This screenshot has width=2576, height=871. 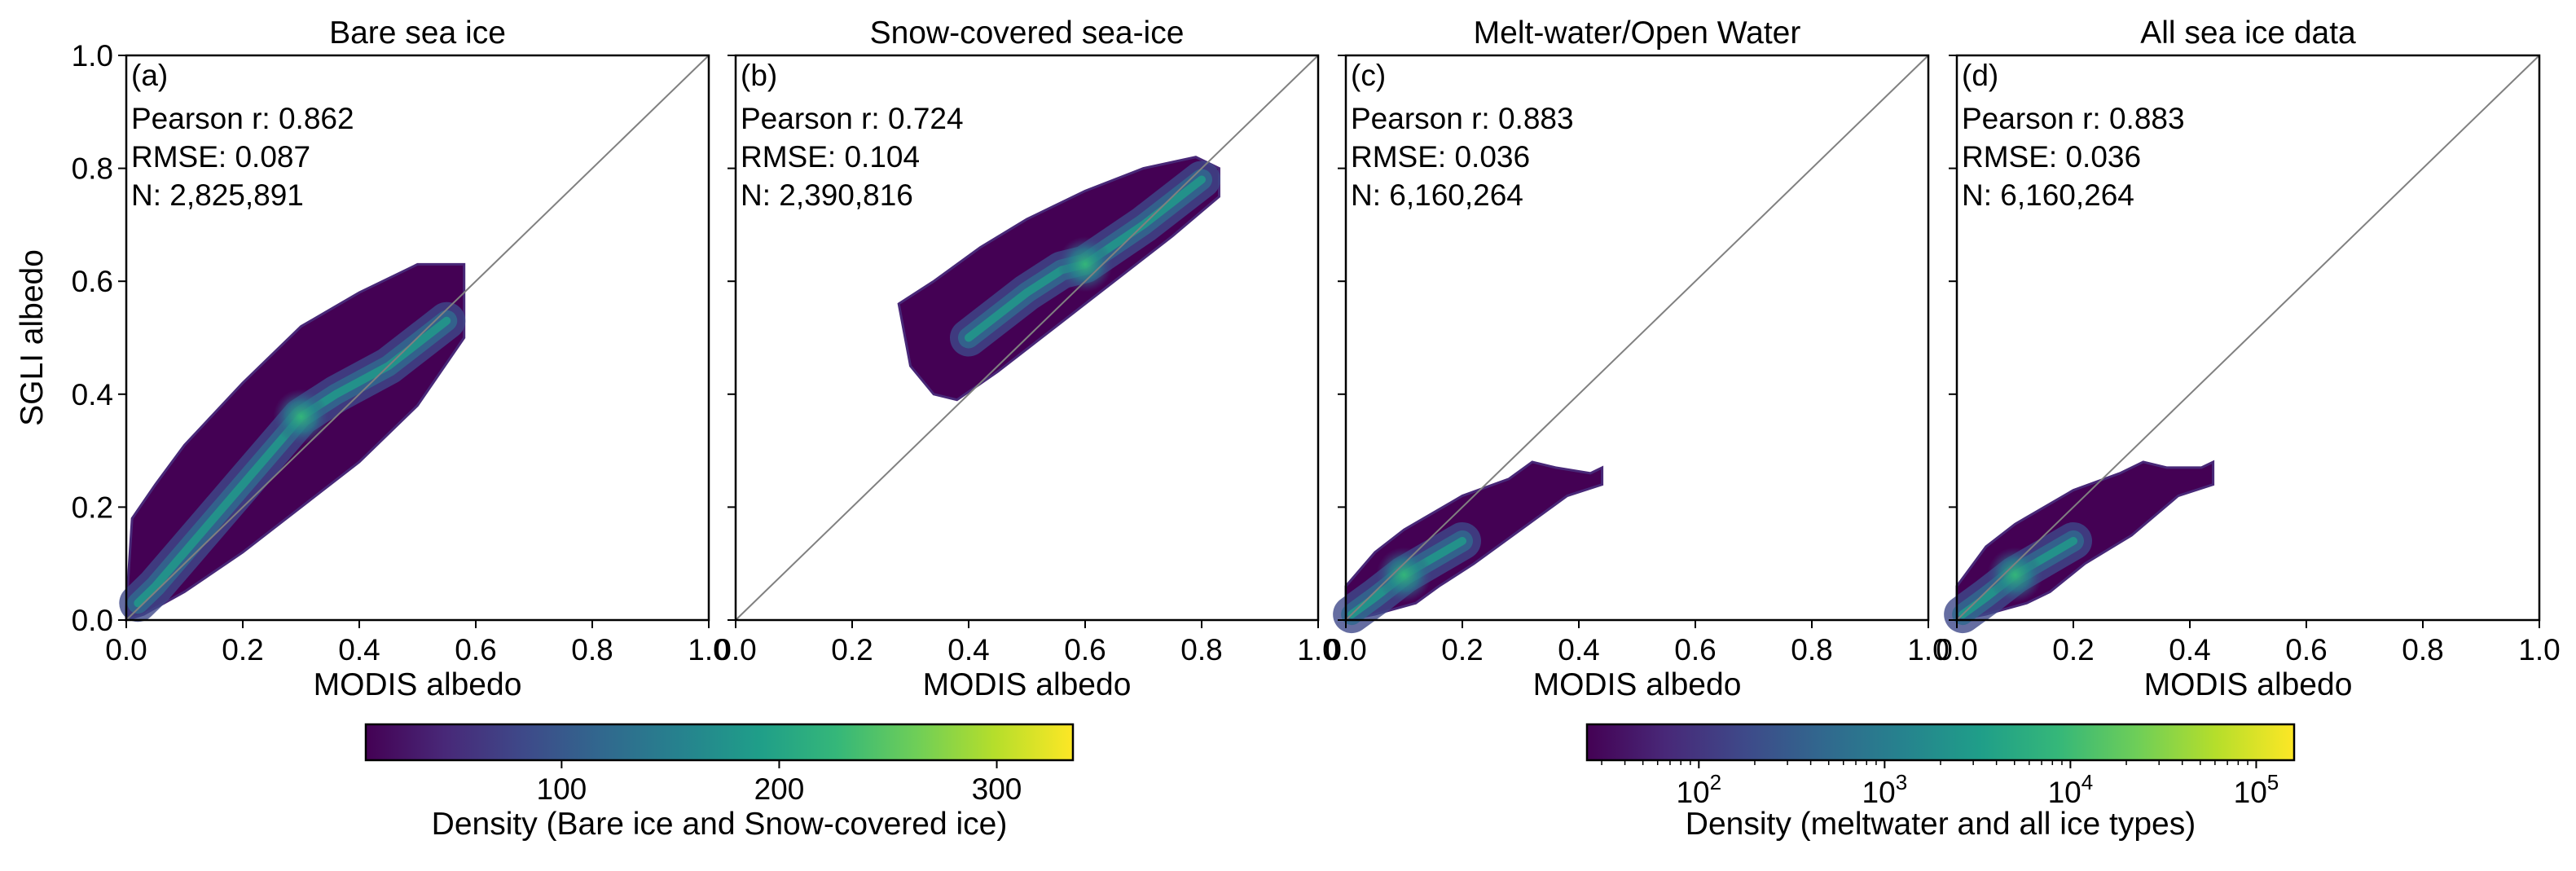 I want to click on stat-line: N: 2,390,816, so click(x=827, y=195).